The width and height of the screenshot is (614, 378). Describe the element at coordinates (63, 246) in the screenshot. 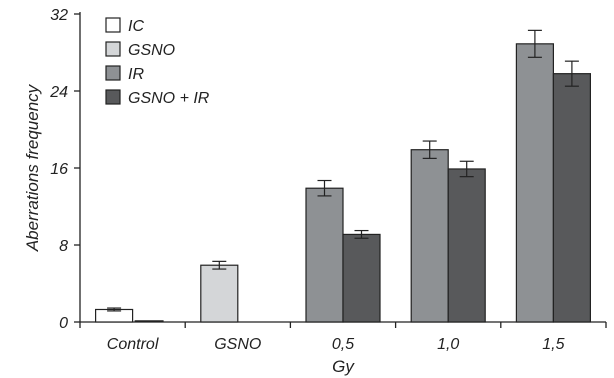

I see `y-tick-label: 8` at that location.